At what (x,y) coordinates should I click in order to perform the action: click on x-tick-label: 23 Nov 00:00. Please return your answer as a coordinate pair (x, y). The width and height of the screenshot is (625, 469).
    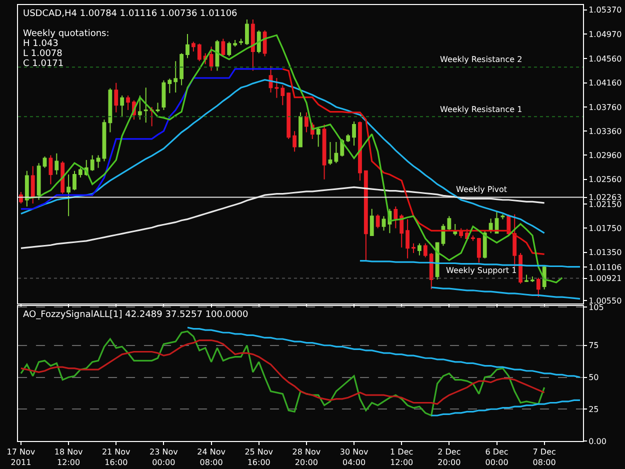
    Looking at the image, I should click on (164, 457).